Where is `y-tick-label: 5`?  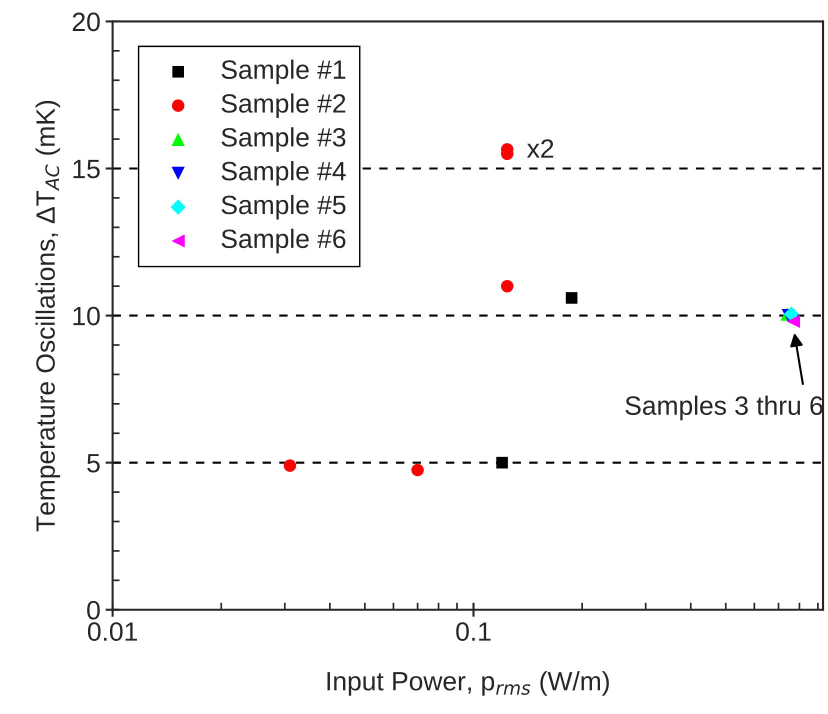
y-tick-label: 5 is located at coordinates (93, 463).